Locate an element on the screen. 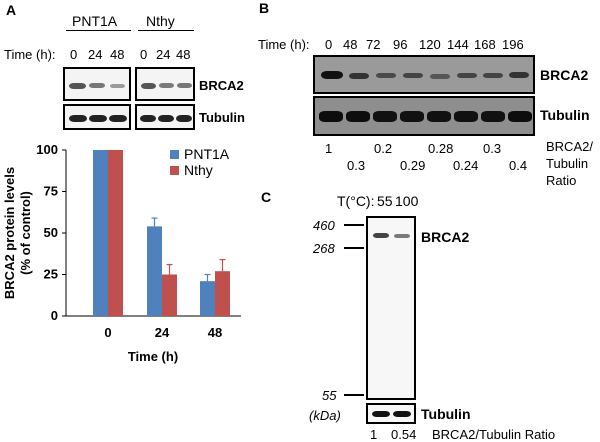  x-tick-label-24: 24 is located at coordinates (162, 332).